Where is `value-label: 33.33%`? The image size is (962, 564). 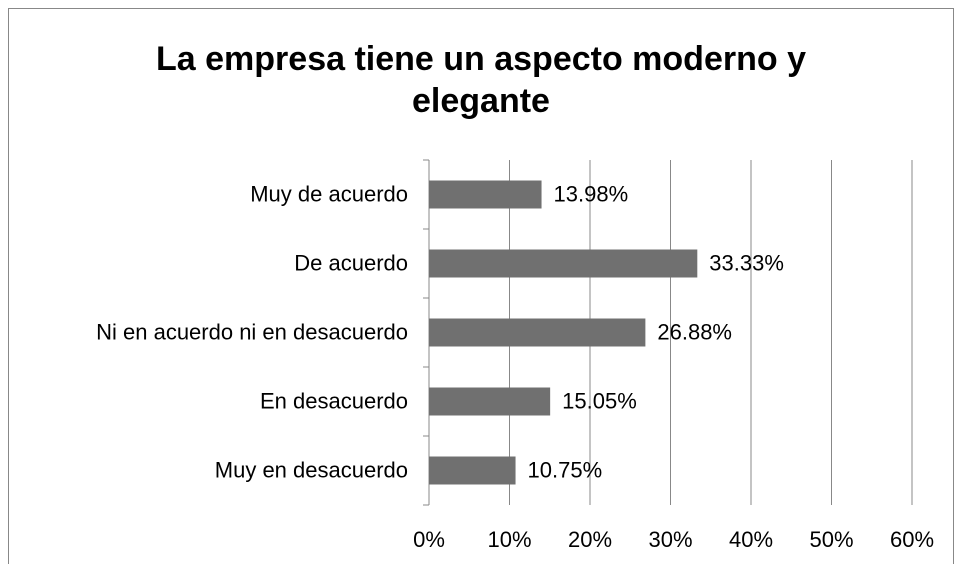
value-label: 33.33% is located at coordinates (746, 262).